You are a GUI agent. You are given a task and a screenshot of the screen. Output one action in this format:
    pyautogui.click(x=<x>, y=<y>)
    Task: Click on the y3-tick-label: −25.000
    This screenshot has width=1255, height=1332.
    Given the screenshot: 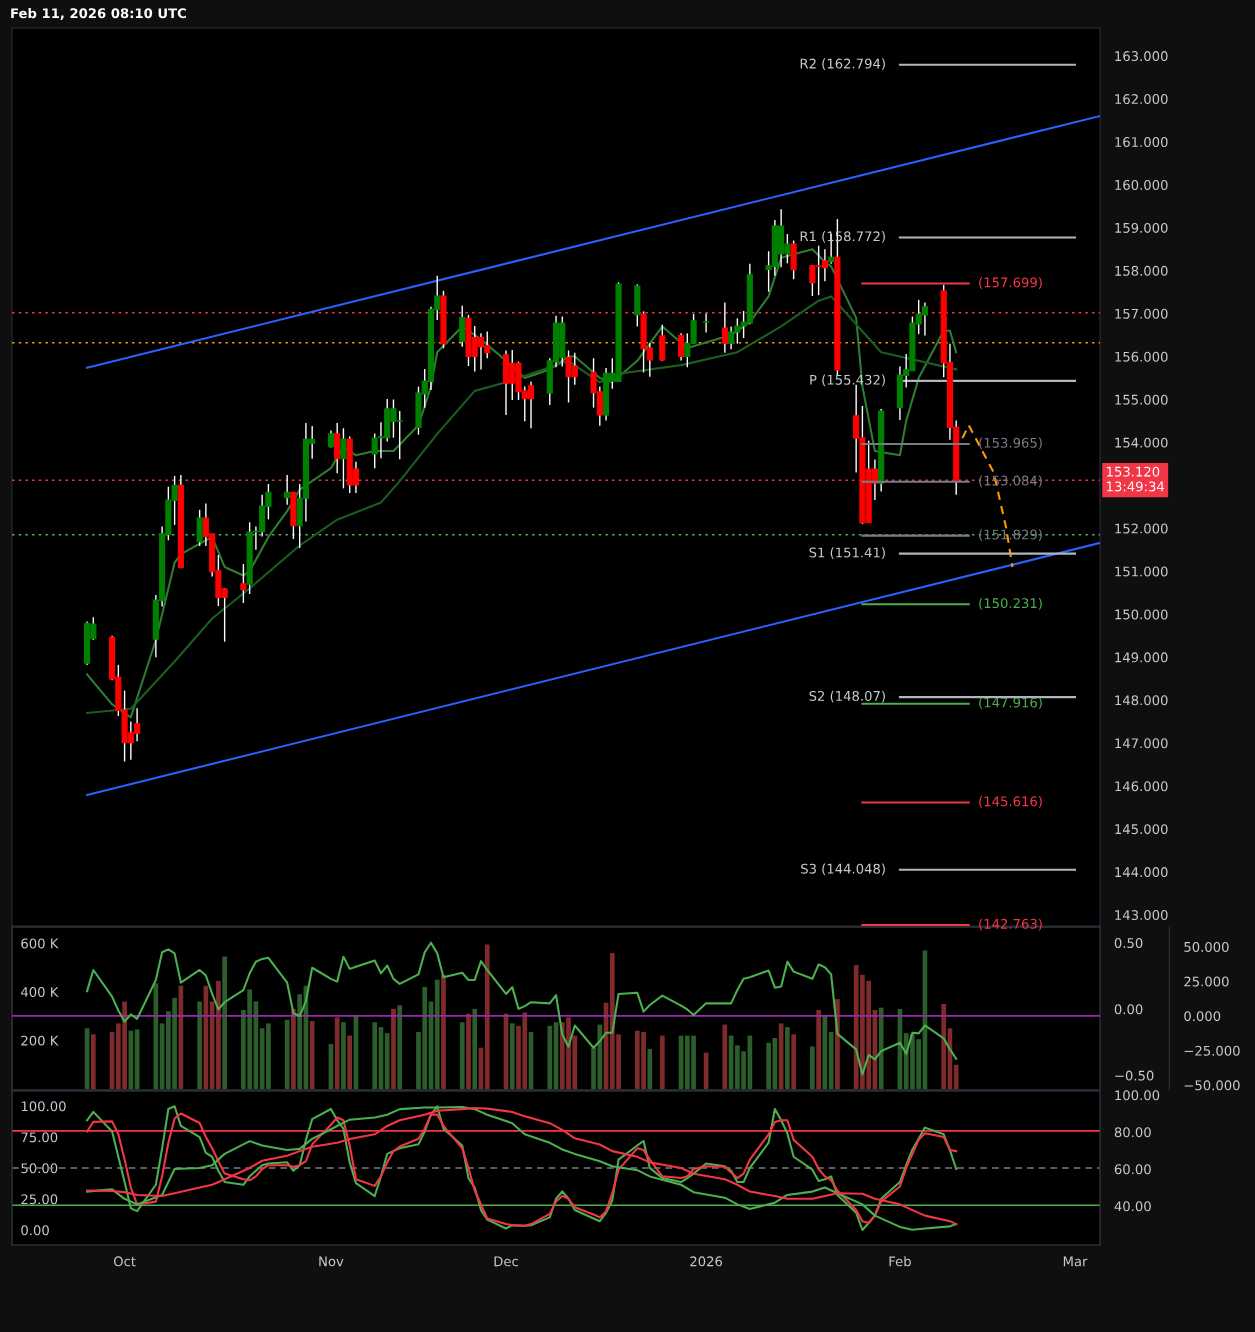 What is the action you would take?
    pyautogui.click(x=1212, y=1050)
    